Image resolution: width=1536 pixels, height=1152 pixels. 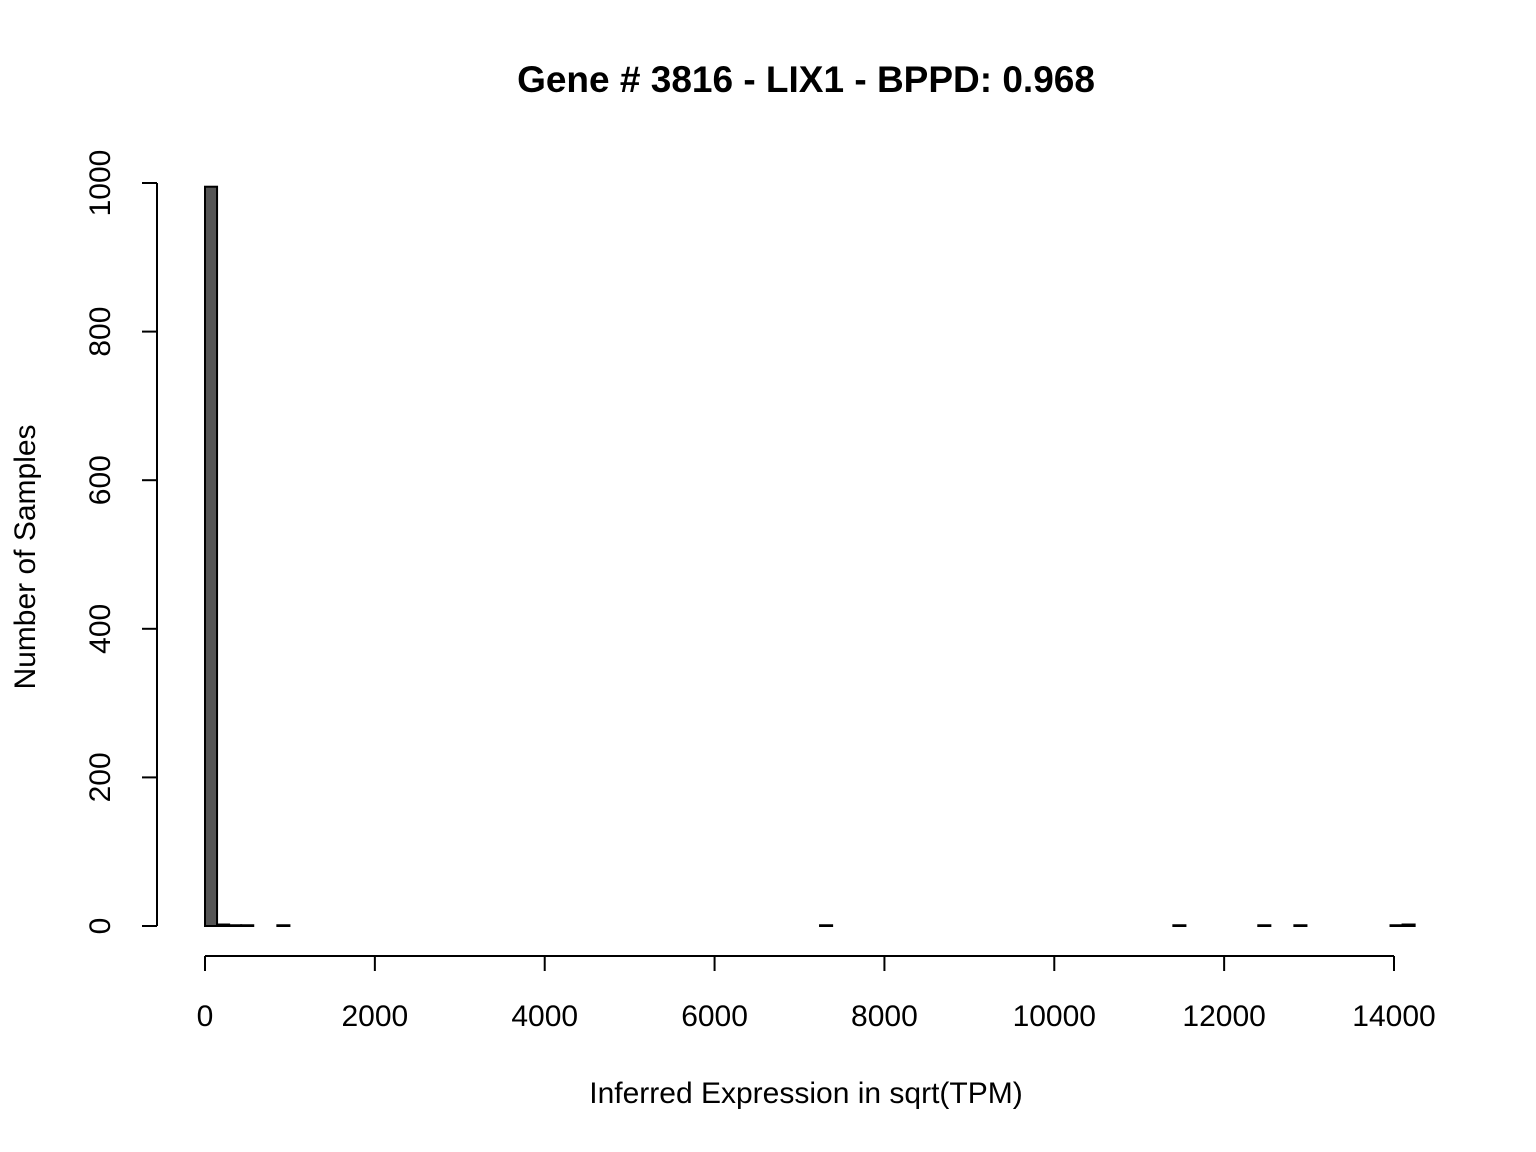 What do you see at coordinates (816, 994) in the screenshot?
I see `x-axis: 0 2000 4000 6000 8000 10000 12000 14000` at bounding box center [816, 994].